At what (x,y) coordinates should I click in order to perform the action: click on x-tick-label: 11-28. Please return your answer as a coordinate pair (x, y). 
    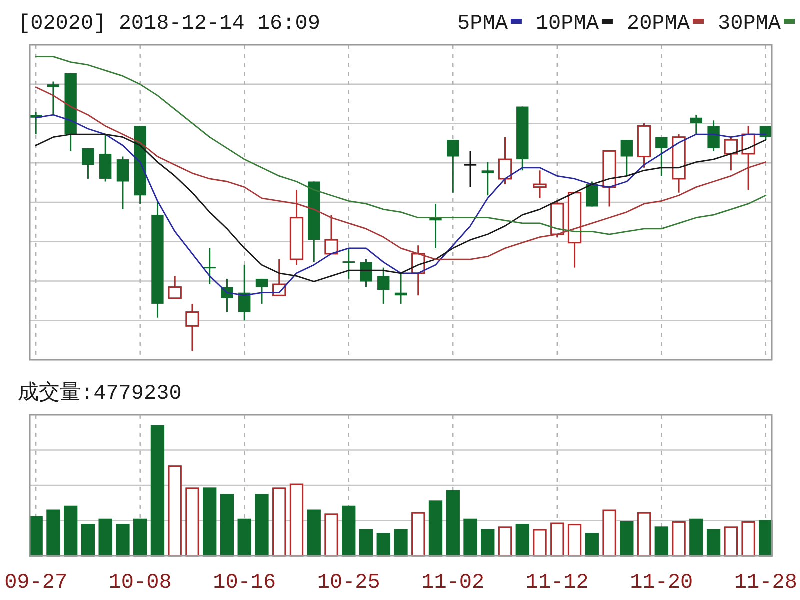
    Looking at the image, I should click on (766, 583).